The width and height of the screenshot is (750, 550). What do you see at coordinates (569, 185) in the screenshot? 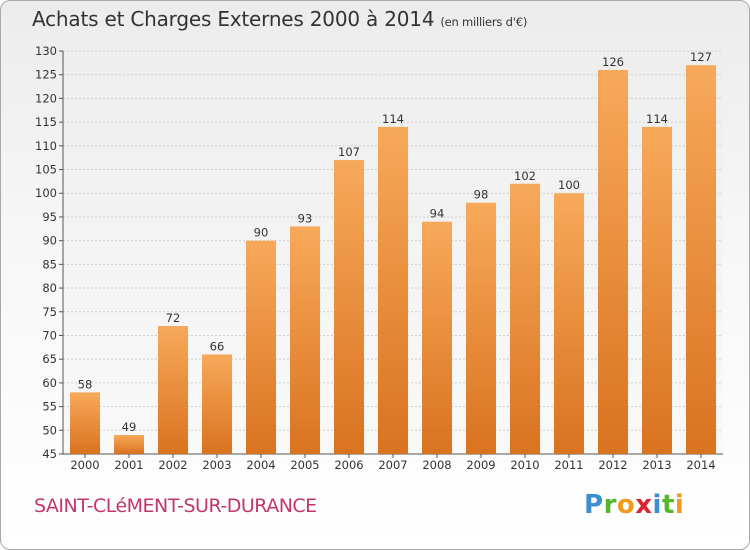
I see `bar-value-label: 100` at bounding box center [569, 185].